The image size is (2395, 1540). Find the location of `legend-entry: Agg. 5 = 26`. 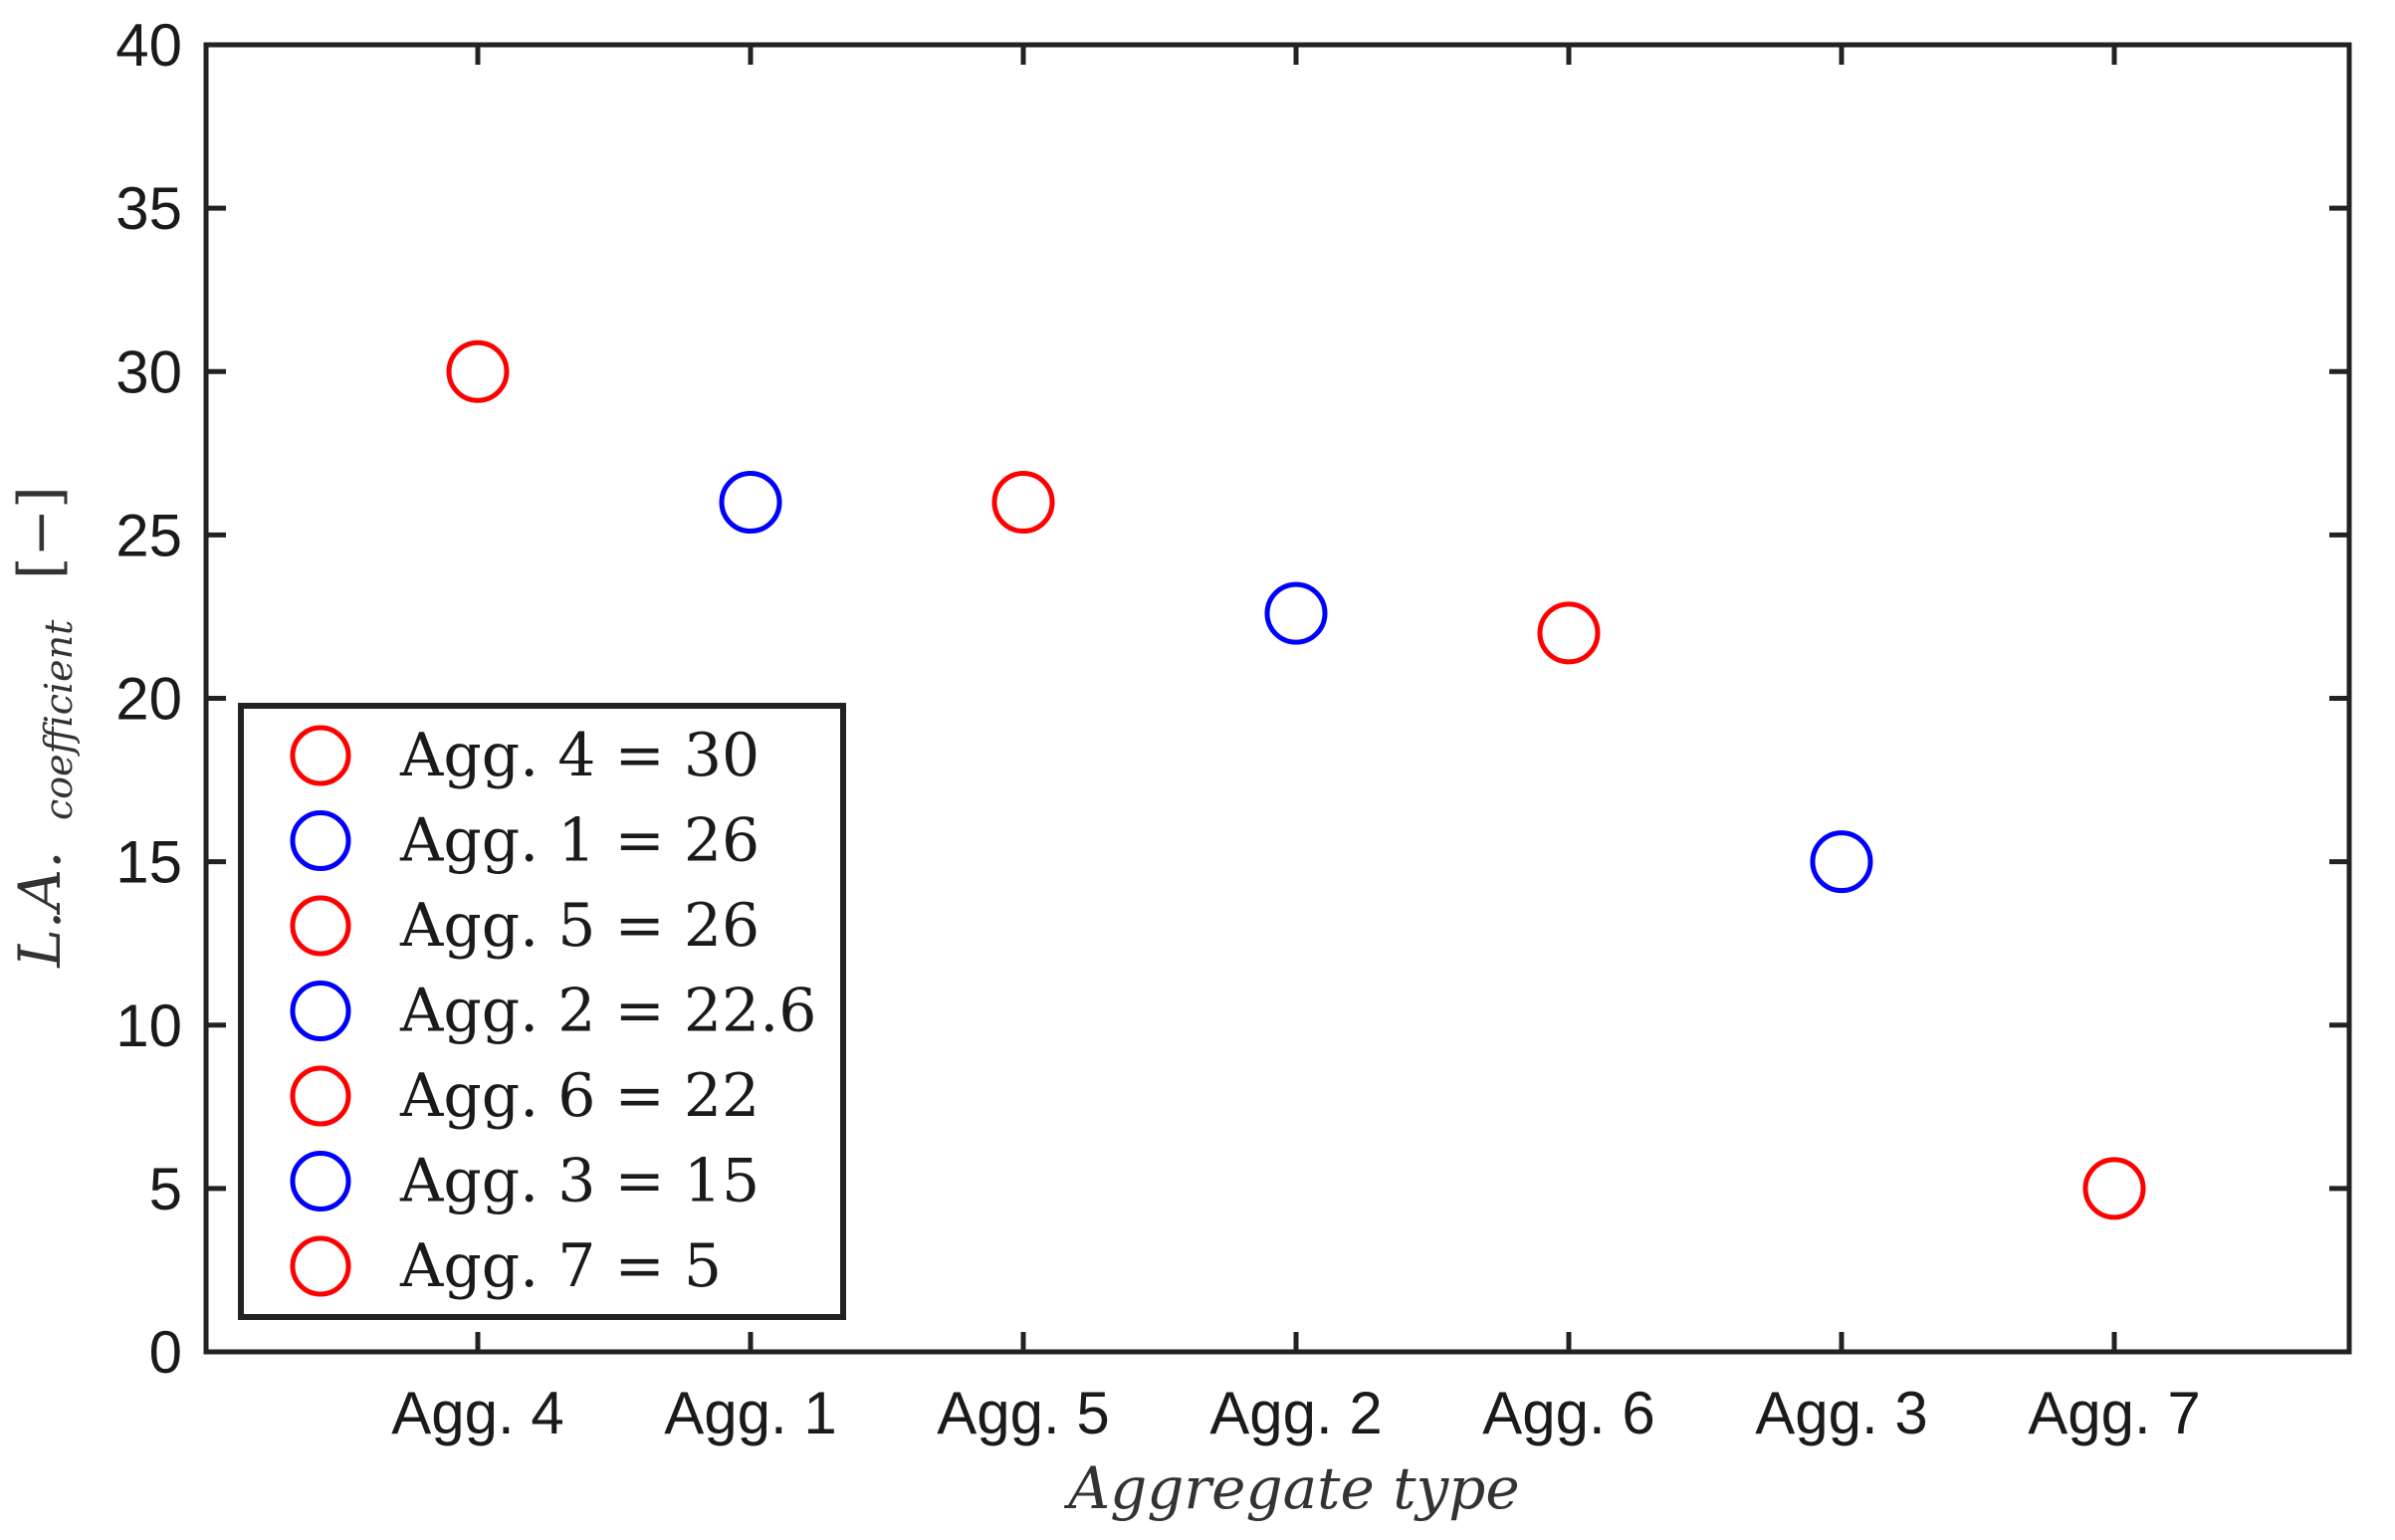

legend-entry: Agg. 5 = 26 is located at coordinates (579, 926).